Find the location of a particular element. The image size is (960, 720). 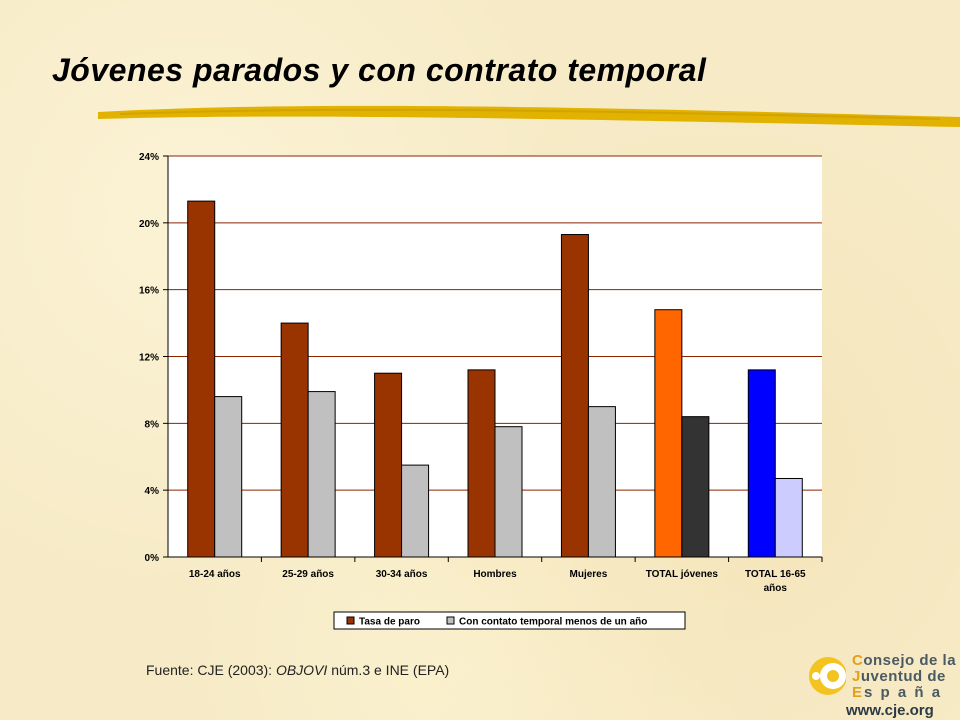

x-tick-label: años is located at coordinates (776, 588).